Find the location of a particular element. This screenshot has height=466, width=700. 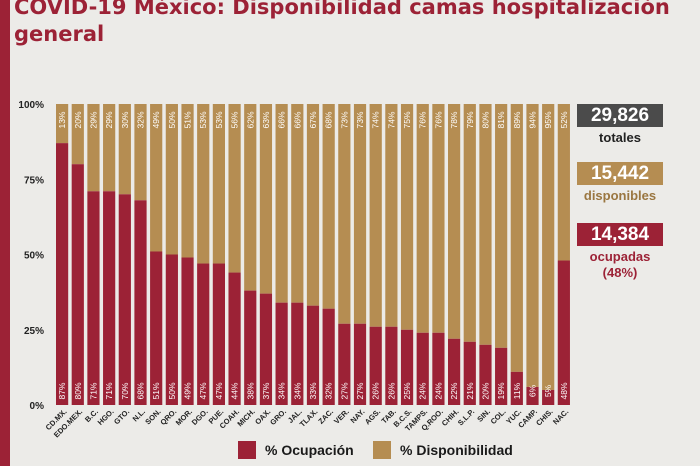

data-label-disponibilidad: 13% is located at coordinates (62, 119).